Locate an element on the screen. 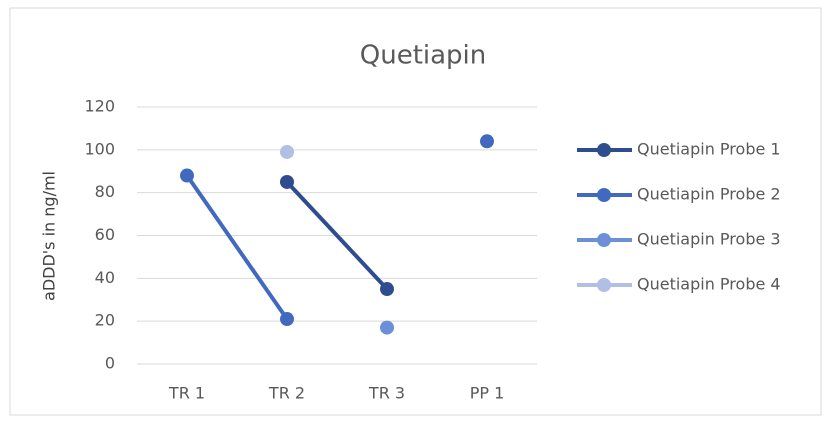  y-tick-label: 0 is located at coordinates (110, 363).